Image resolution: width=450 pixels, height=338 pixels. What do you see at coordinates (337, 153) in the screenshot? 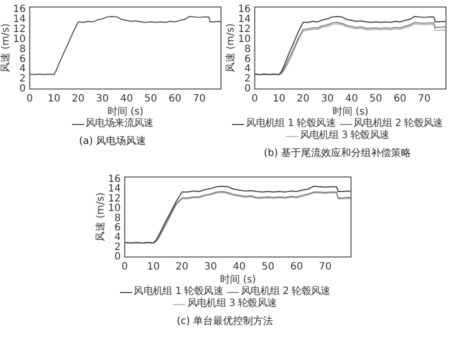
I see `text: (b) 基于尾流效应和分组补偿策略` at bounding box center [337, 153].